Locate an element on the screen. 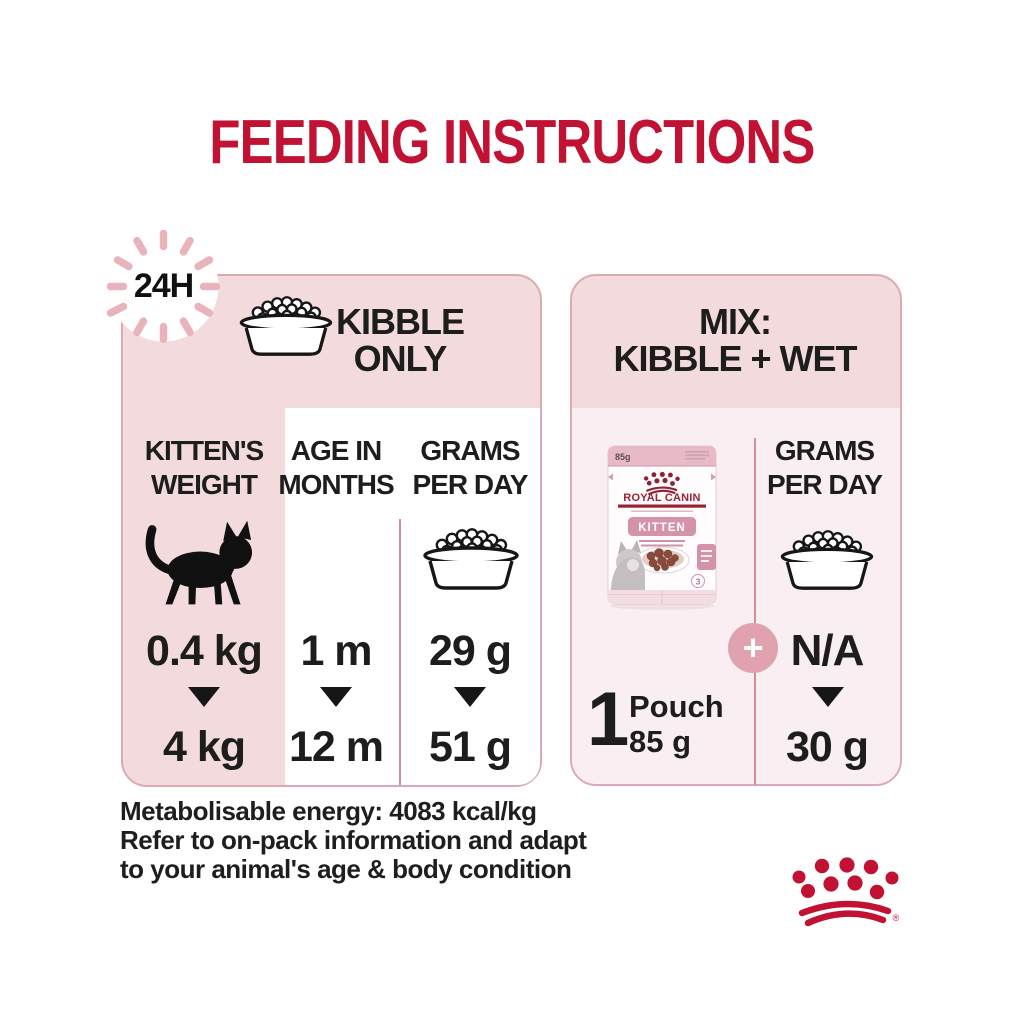 Image resolution: width=1024 pixels, height=1024 pixels. pouch-unit-label: Pouch is located at coordinates (676, 706).